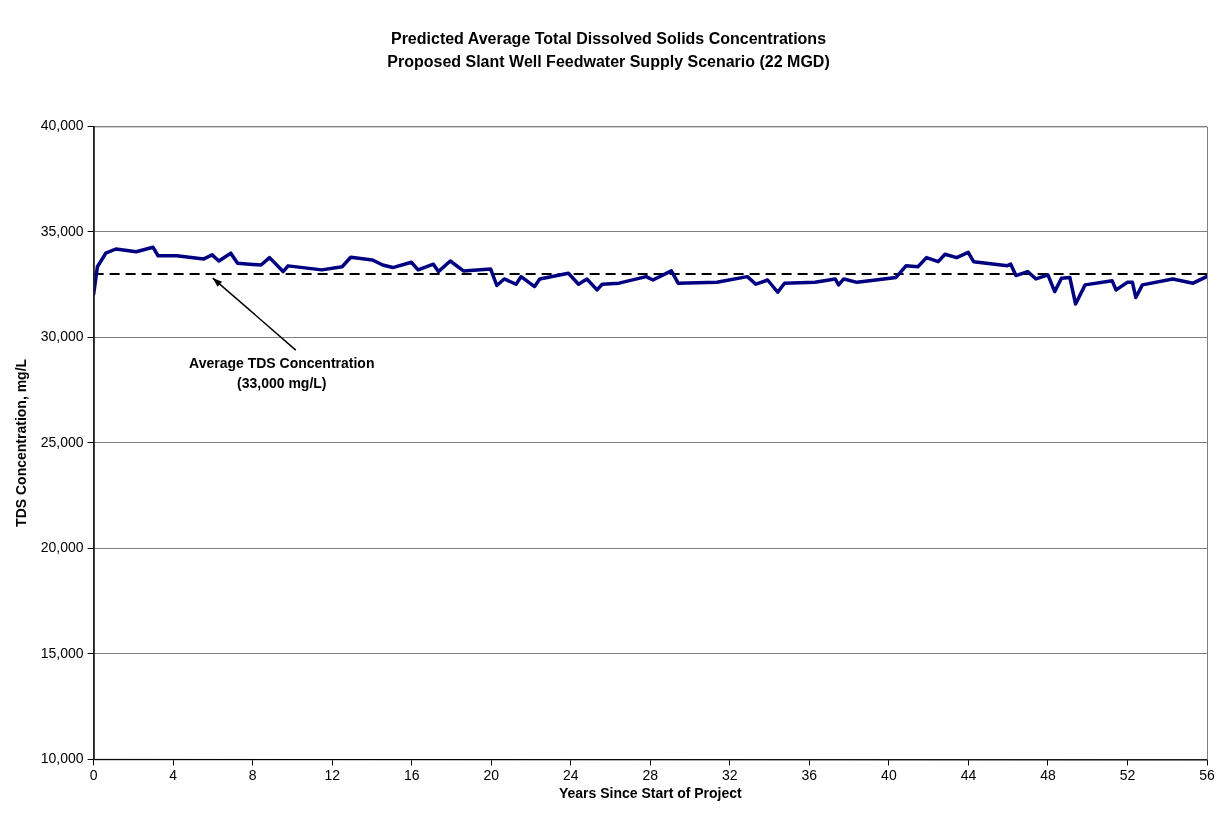 The height and width of the screenshot is (815, 1219). What do you see at coordinates (491, 774) in the screenshot?
I see `x-tick-label: 20` at bounding box center [491, 774].